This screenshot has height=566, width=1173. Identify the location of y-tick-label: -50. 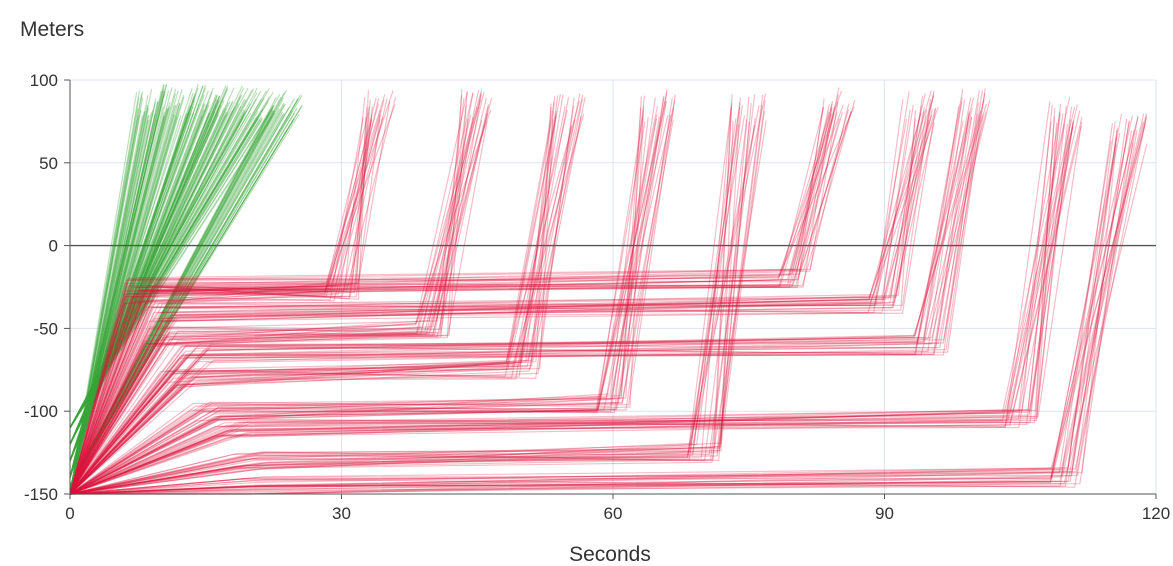
(45, 328).